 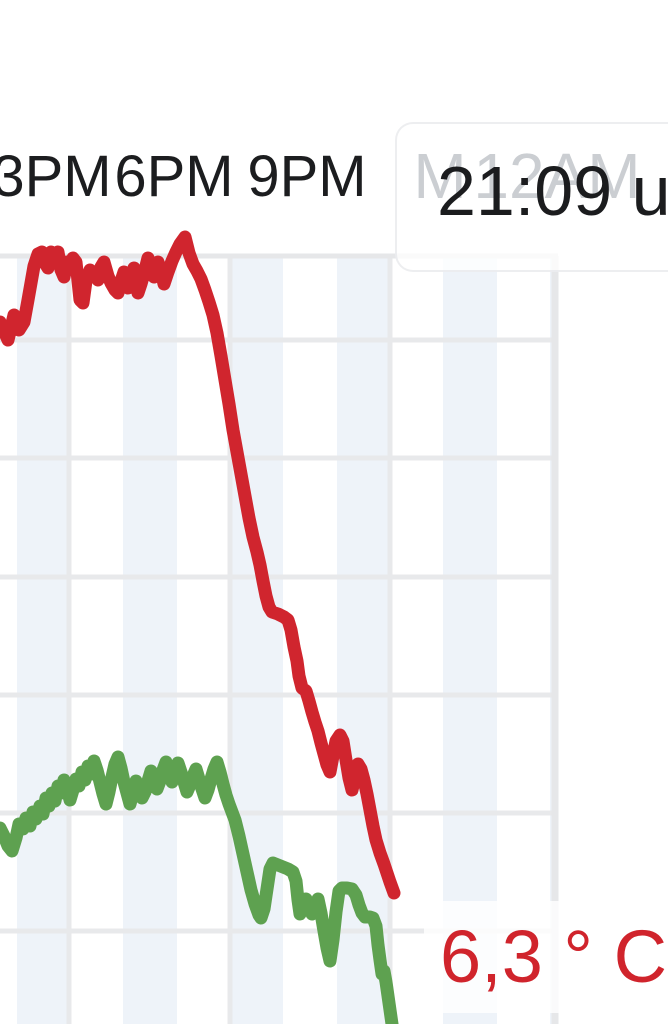 What do you see at coordinates (554, 956) in the screenshot?
I see `current-temperature-label: 6,3 ° C` at bounding box center [554, 956].